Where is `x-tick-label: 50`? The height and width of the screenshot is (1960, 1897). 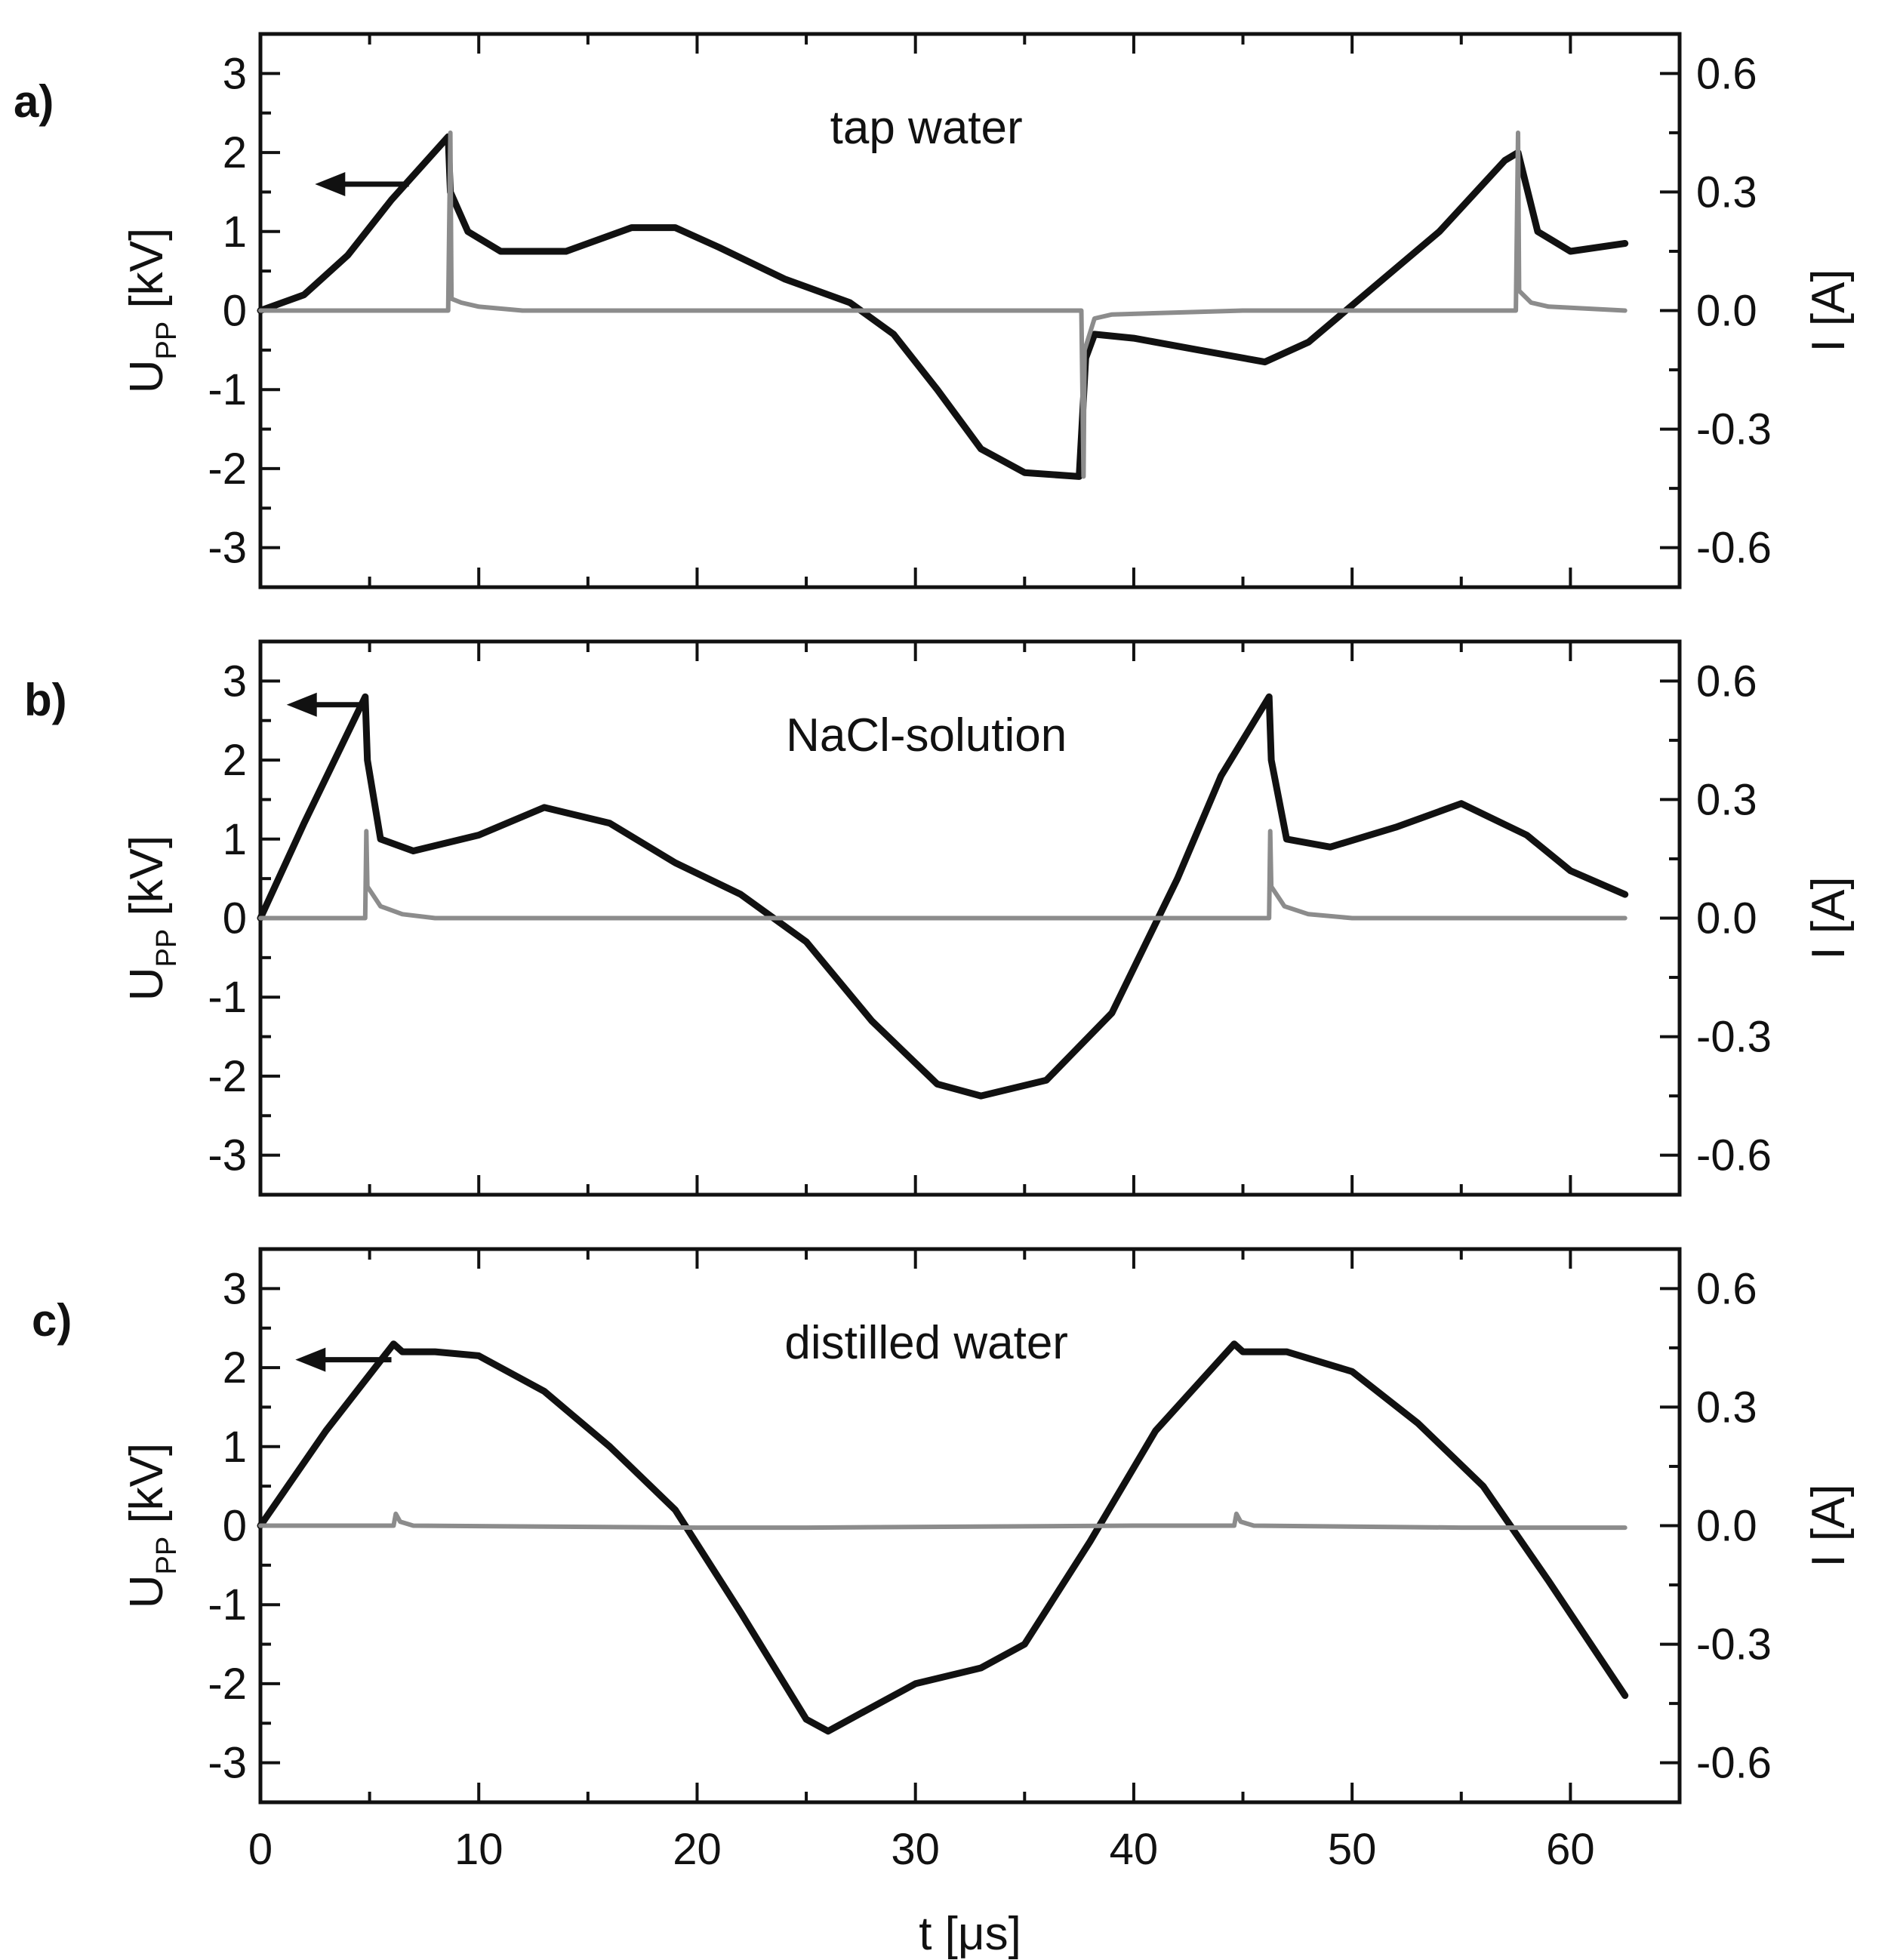 x-tick-label: 50 is located at coordinates (1352, 1850).